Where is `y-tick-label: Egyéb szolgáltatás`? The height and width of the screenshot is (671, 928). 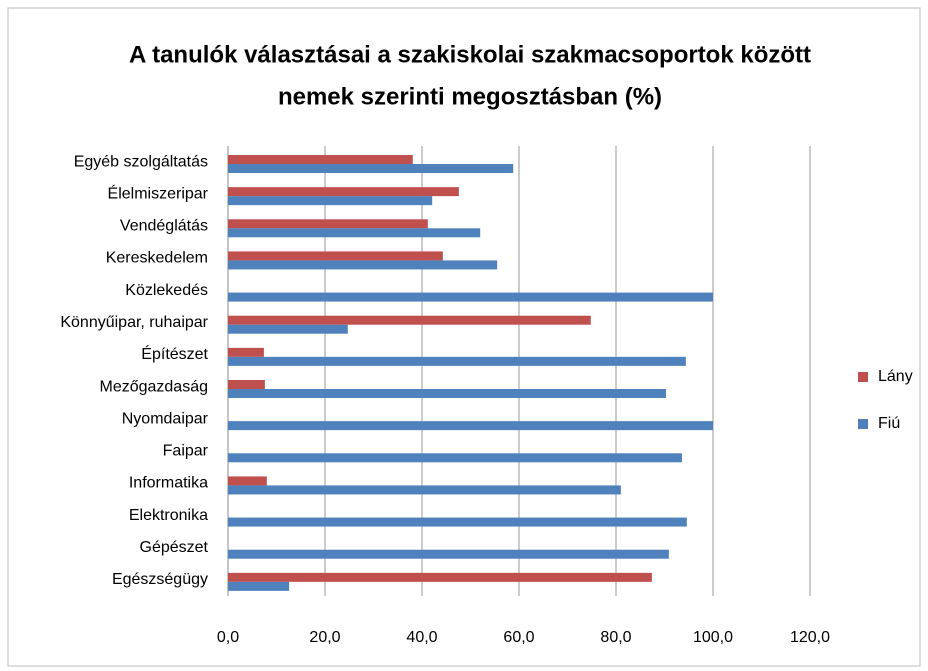
y-tick-label: Egyéb szolgáltatás is located at coordinates (141, 161).